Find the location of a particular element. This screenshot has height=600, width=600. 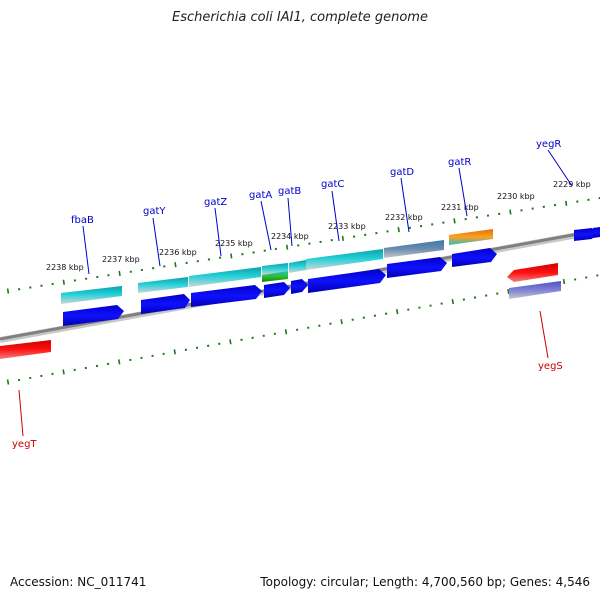

gene-label-gatR: gatR is located at coordinates (459, 162).